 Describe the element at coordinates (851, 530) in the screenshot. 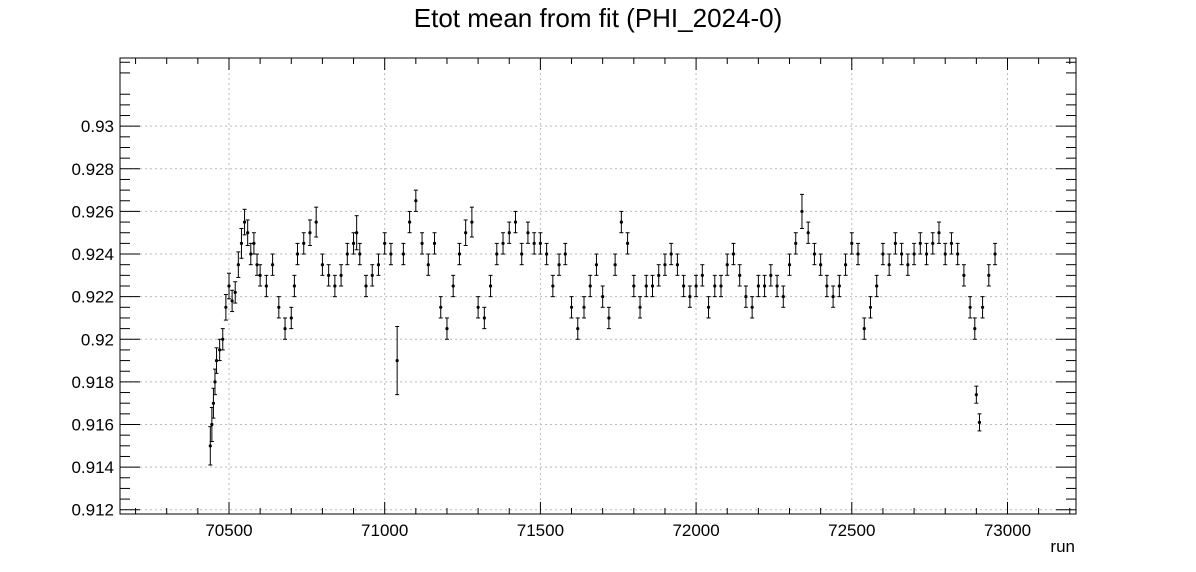

I see `x-tick-label: 72500` at that location.